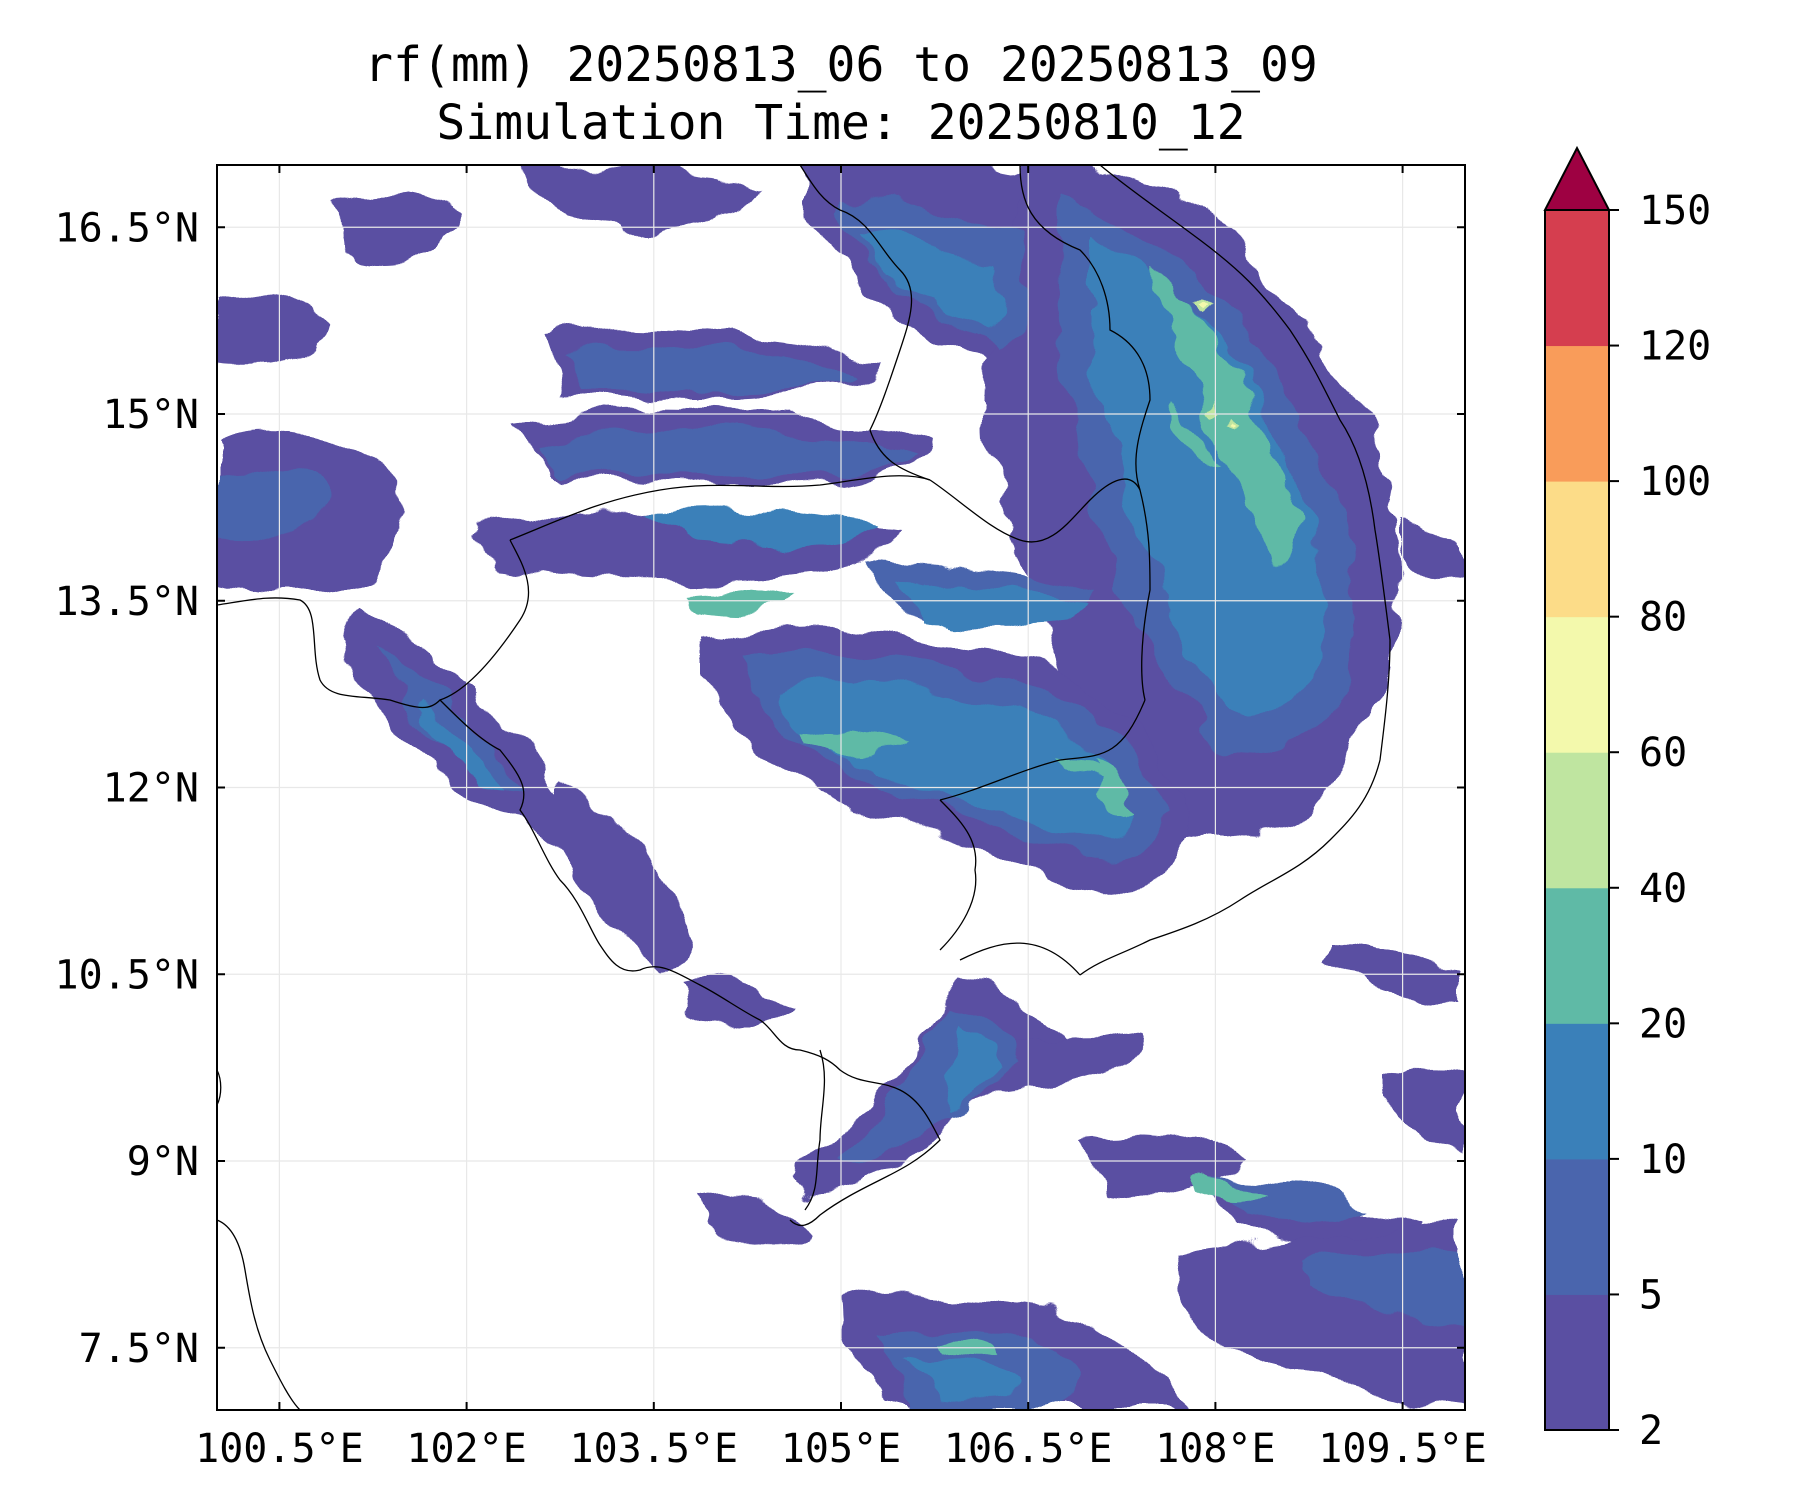 The height and width of the screenshot is (1500, 1800). I want to click on lat-tick-label: 16.5°N, so click(127, 228).